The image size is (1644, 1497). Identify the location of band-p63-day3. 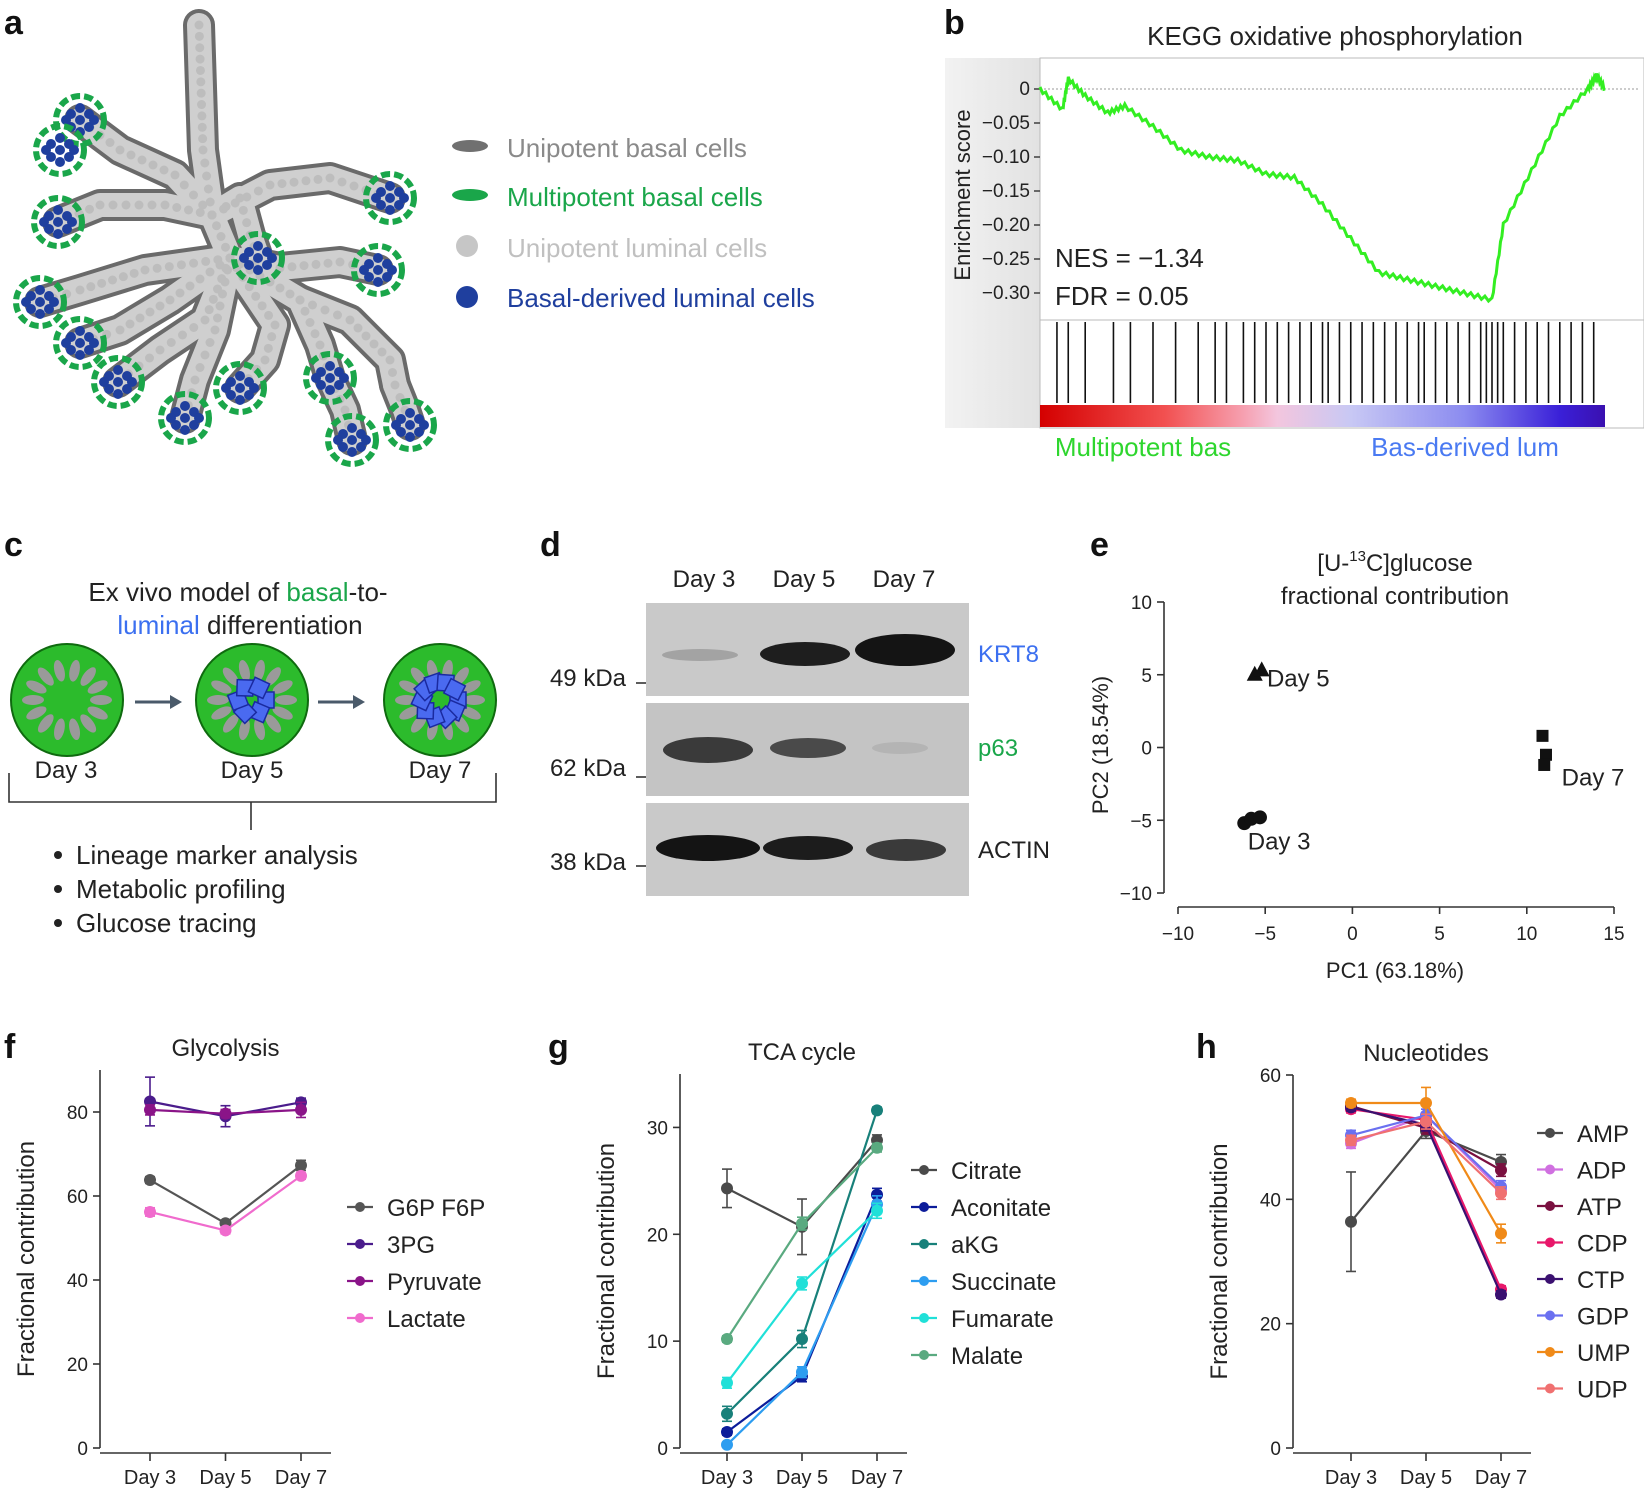
(708, 750).